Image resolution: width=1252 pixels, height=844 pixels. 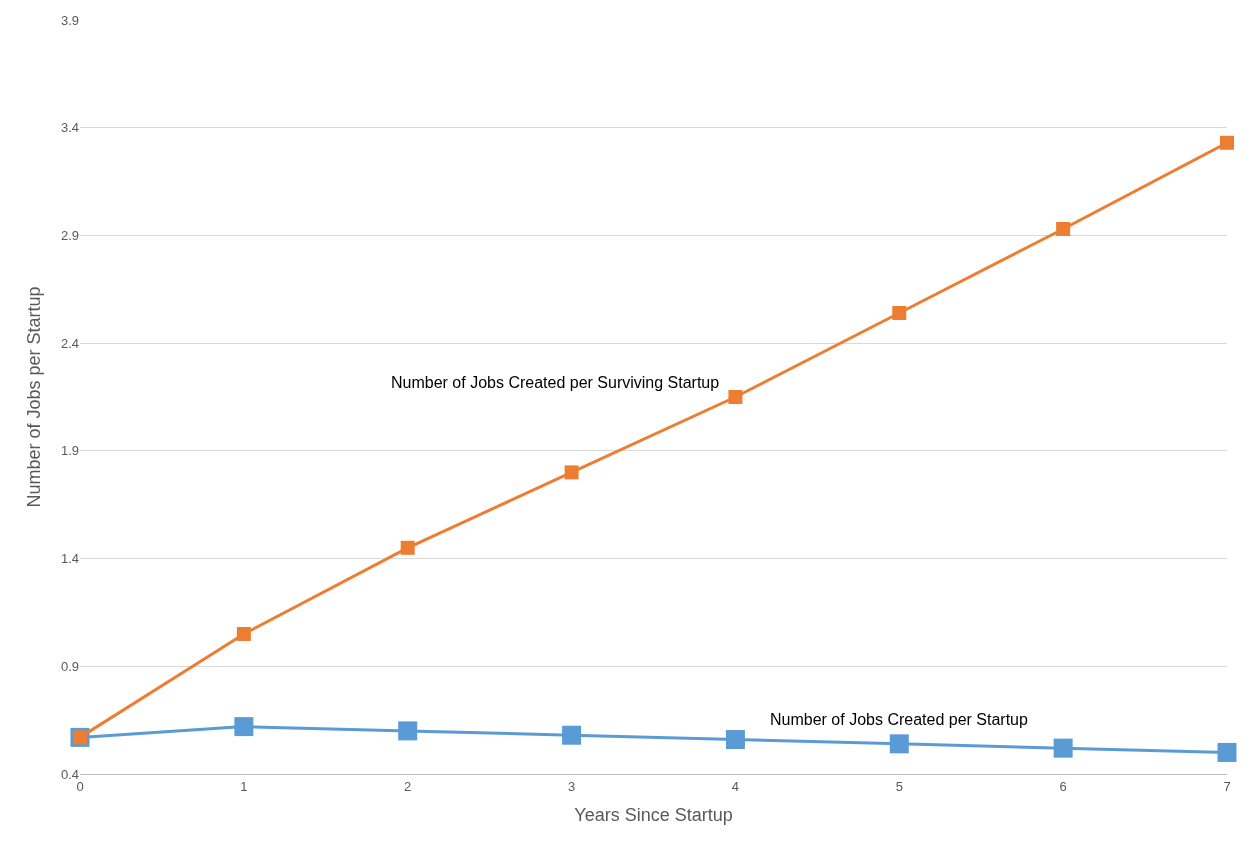 I want to click on x-tick-label: 6, so click(x=1063, y=786).